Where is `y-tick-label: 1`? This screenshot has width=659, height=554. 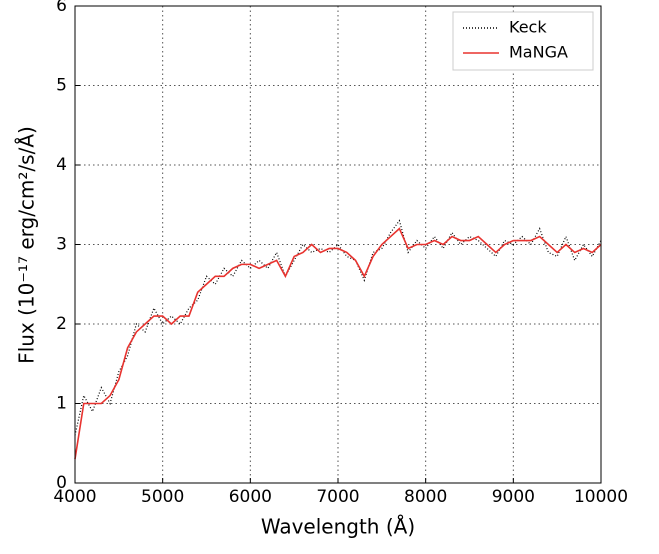 y-tick-label: 1 is located at coordinates (61, 404).